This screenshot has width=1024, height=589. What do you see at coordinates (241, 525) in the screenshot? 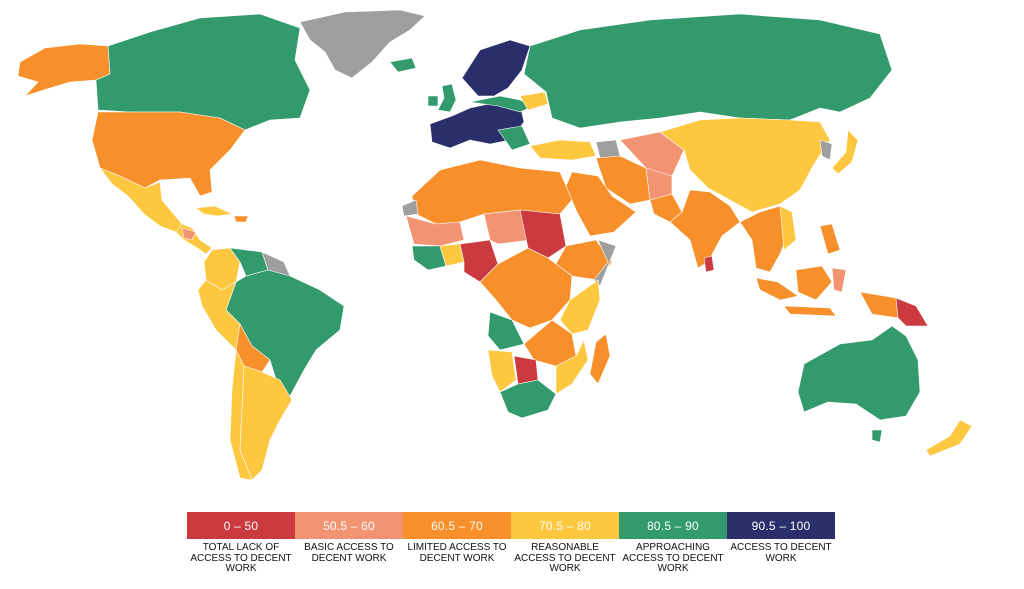
I see `legend-swatch-0: 0 – 50` at bounding box center [241, 525].